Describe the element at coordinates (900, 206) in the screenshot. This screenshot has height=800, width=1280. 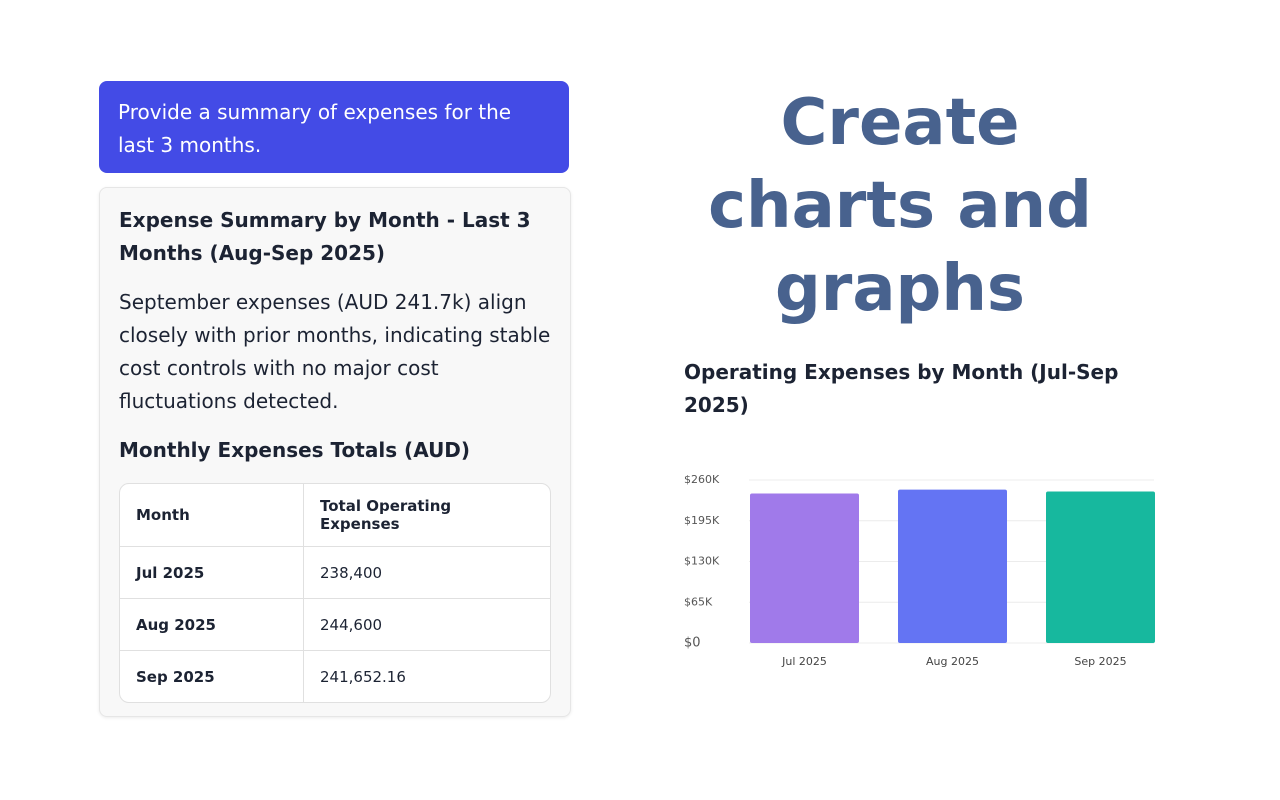
I see `headline: Create charts and graphs` at that location.